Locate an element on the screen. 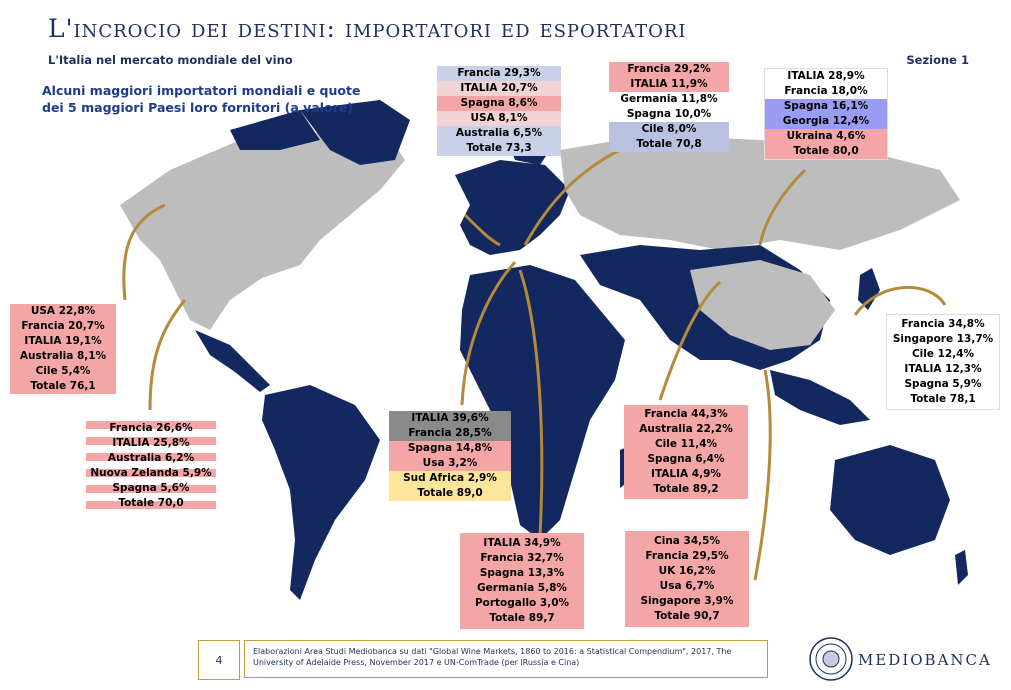  japan-shape is located at coordinates (869, 289).